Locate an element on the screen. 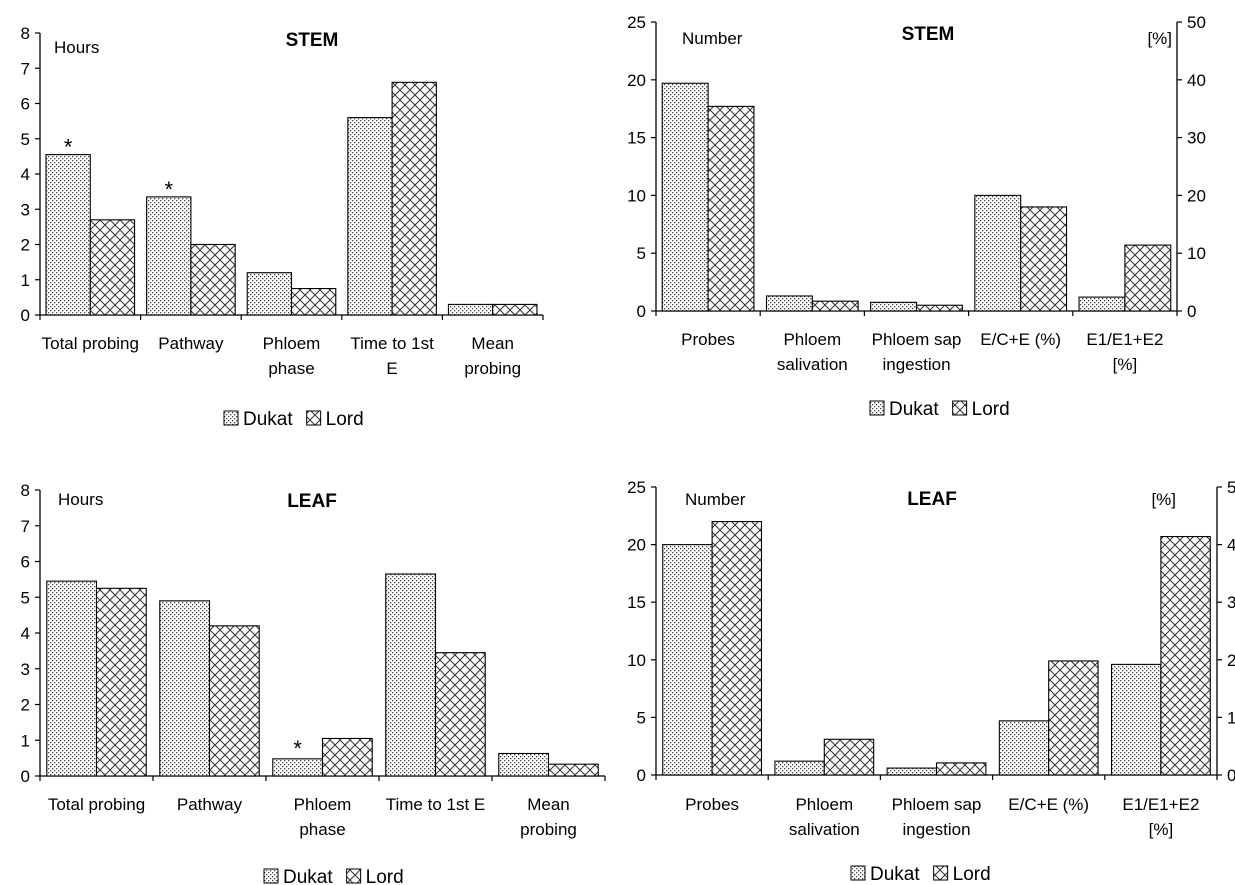 This screenshot has width=1235, height=885. y-tick-label: 4 is located at coordinates (25, 633).